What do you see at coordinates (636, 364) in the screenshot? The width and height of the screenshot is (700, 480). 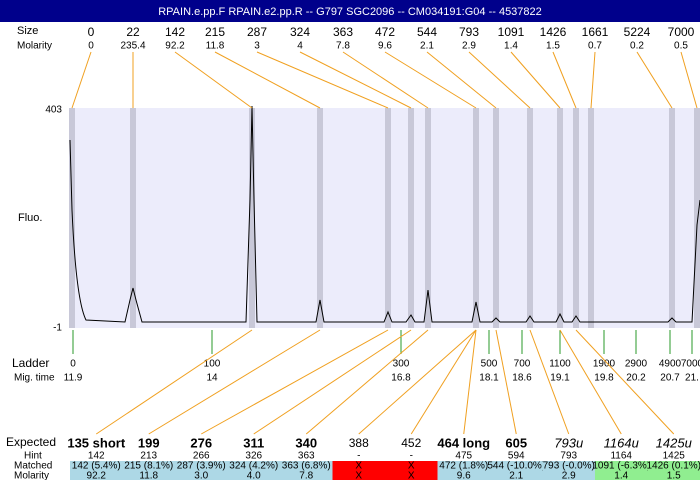 I see `ladder-size: 2900` at bounding box center [636, 364].